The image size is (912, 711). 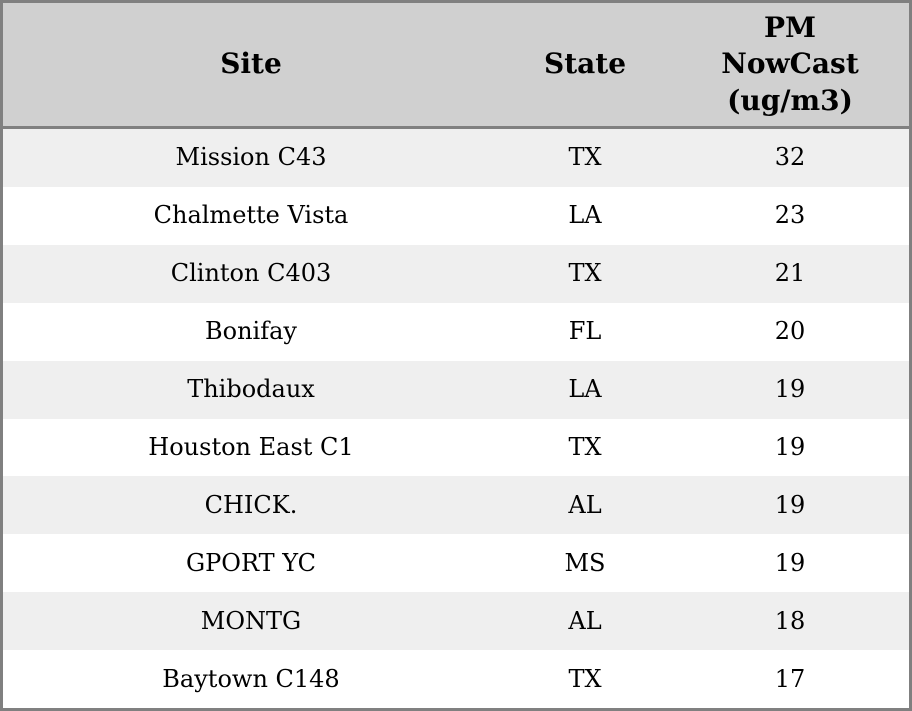 I want to click on cell-pm-nowcast: 32, so click(x=790, y=157).